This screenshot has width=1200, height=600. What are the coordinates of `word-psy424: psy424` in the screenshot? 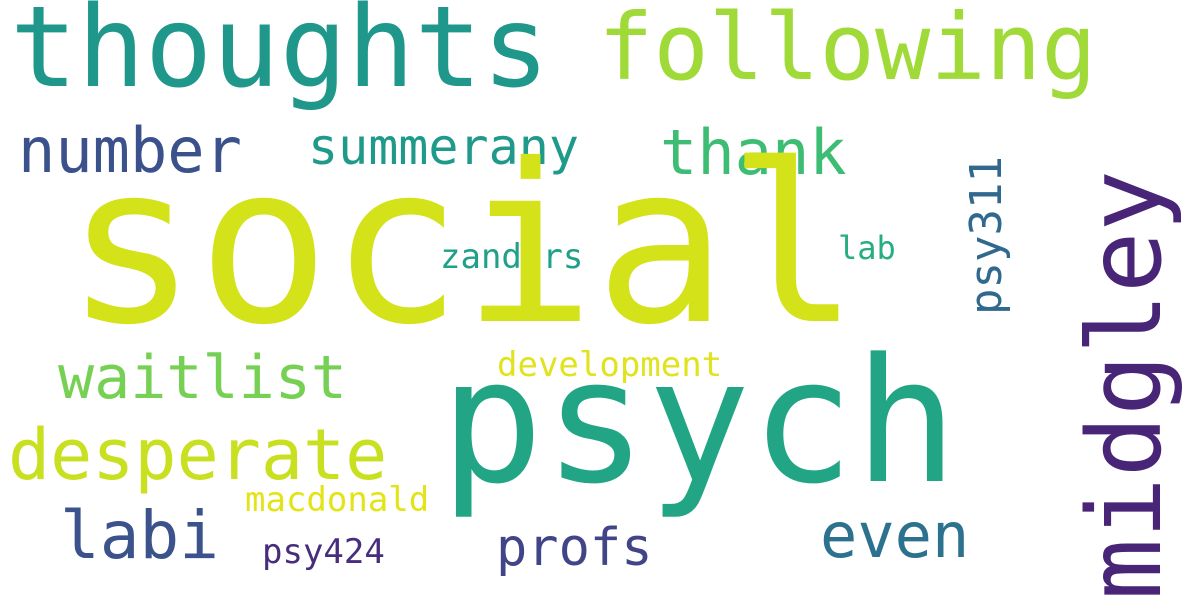 It's located at (323, 552).